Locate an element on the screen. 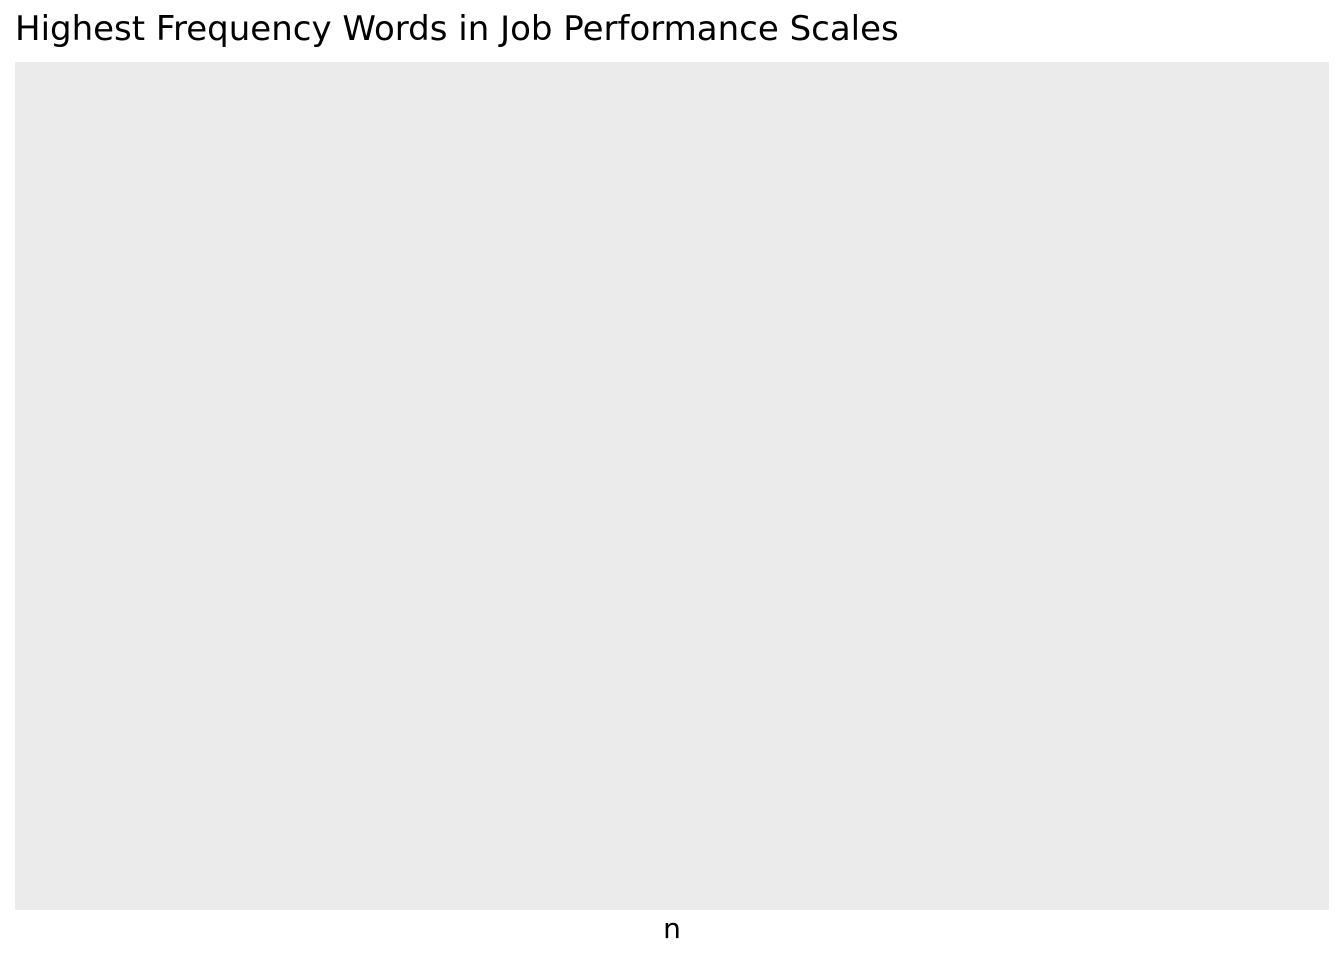  x-axis-label: n is located at coordinates (672, 928).